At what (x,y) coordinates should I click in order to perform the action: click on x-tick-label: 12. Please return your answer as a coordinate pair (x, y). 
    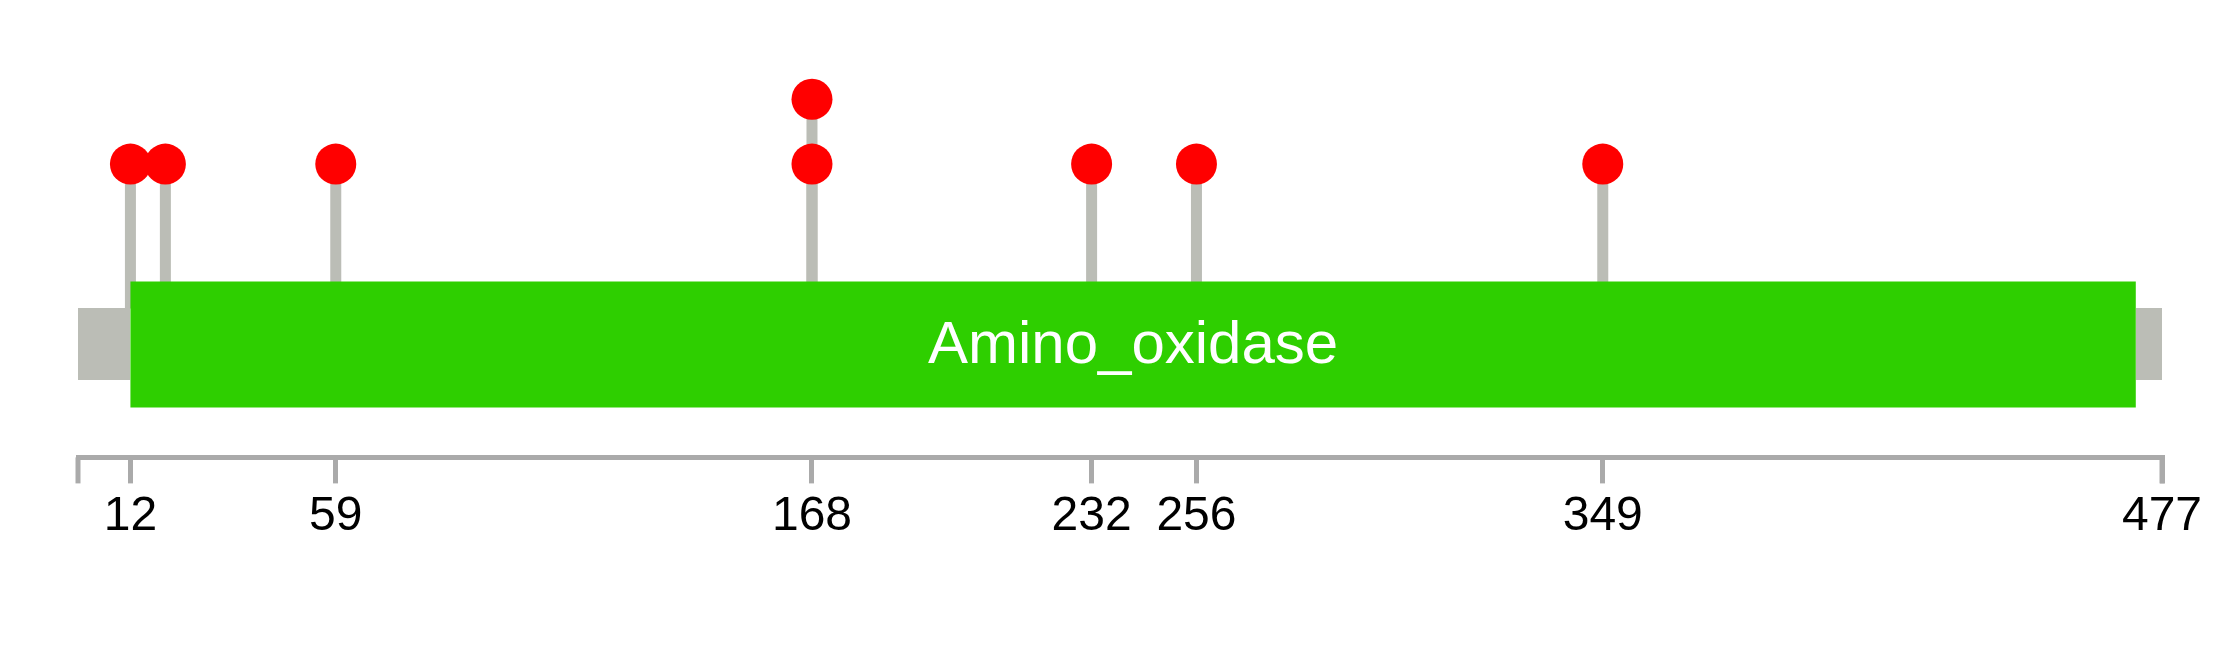
    Looking at the image, I should click on (130, 514).